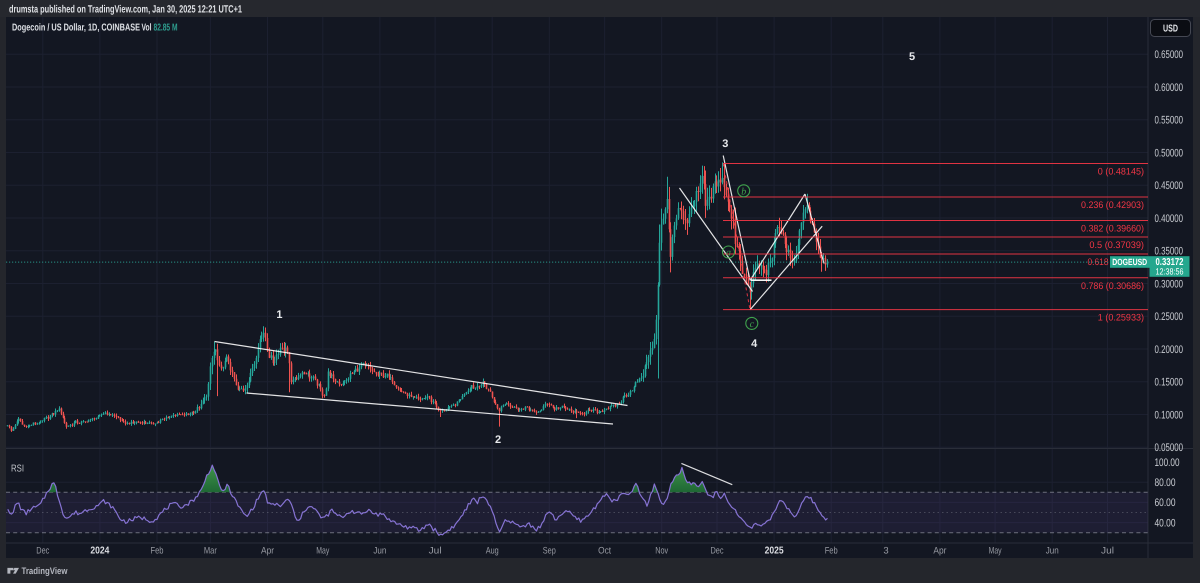 This screenshot has height=583, width=1200. I want to click on svg-text: RSI, so click(17, 469).